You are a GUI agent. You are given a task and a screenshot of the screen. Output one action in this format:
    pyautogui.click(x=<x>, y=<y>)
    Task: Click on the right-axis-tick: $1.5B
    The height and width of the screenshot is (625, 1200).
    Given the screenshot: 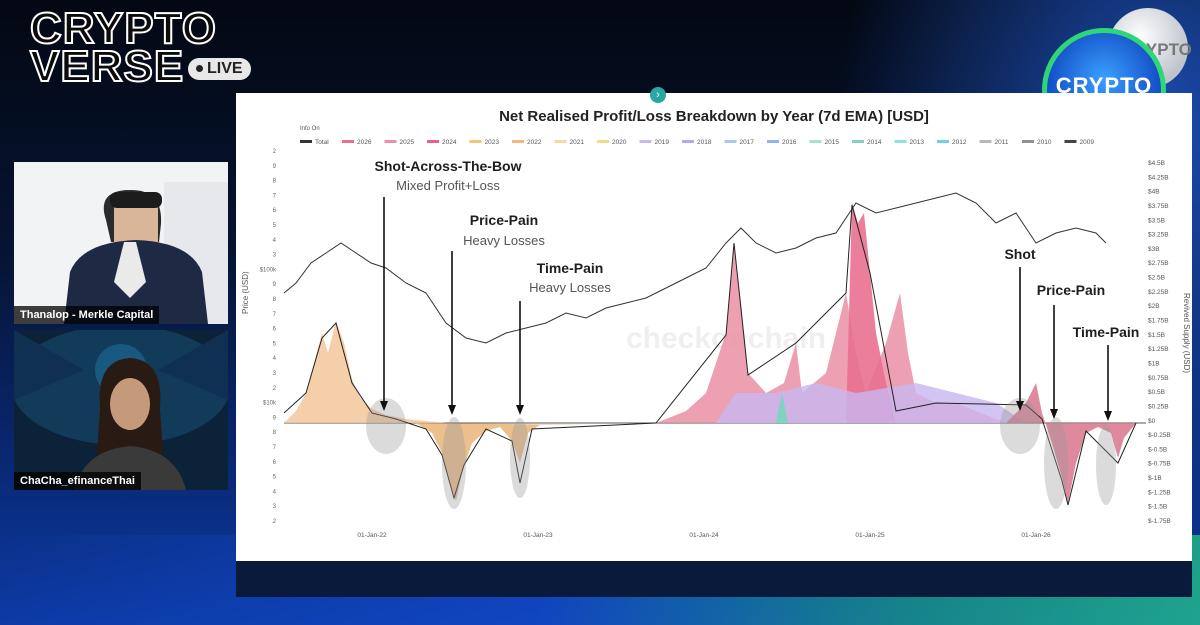 What is the action you would take?
    pyautogui.click(x=1156, y=335)
    